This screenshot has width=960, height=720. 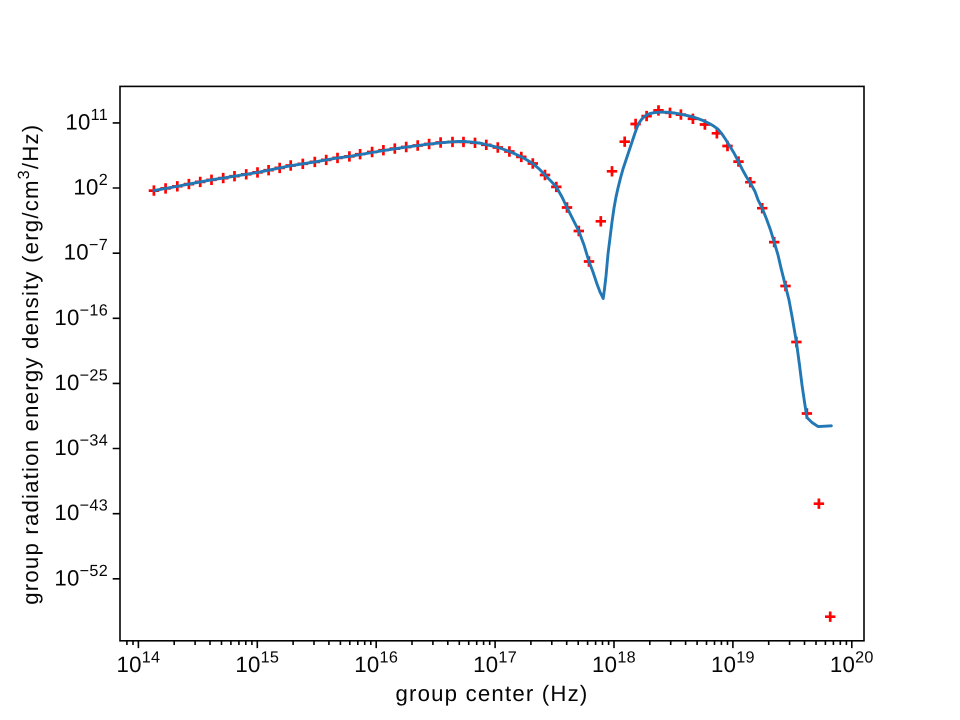 I want to click on svg-text: 102, so click(x=90, y=185).